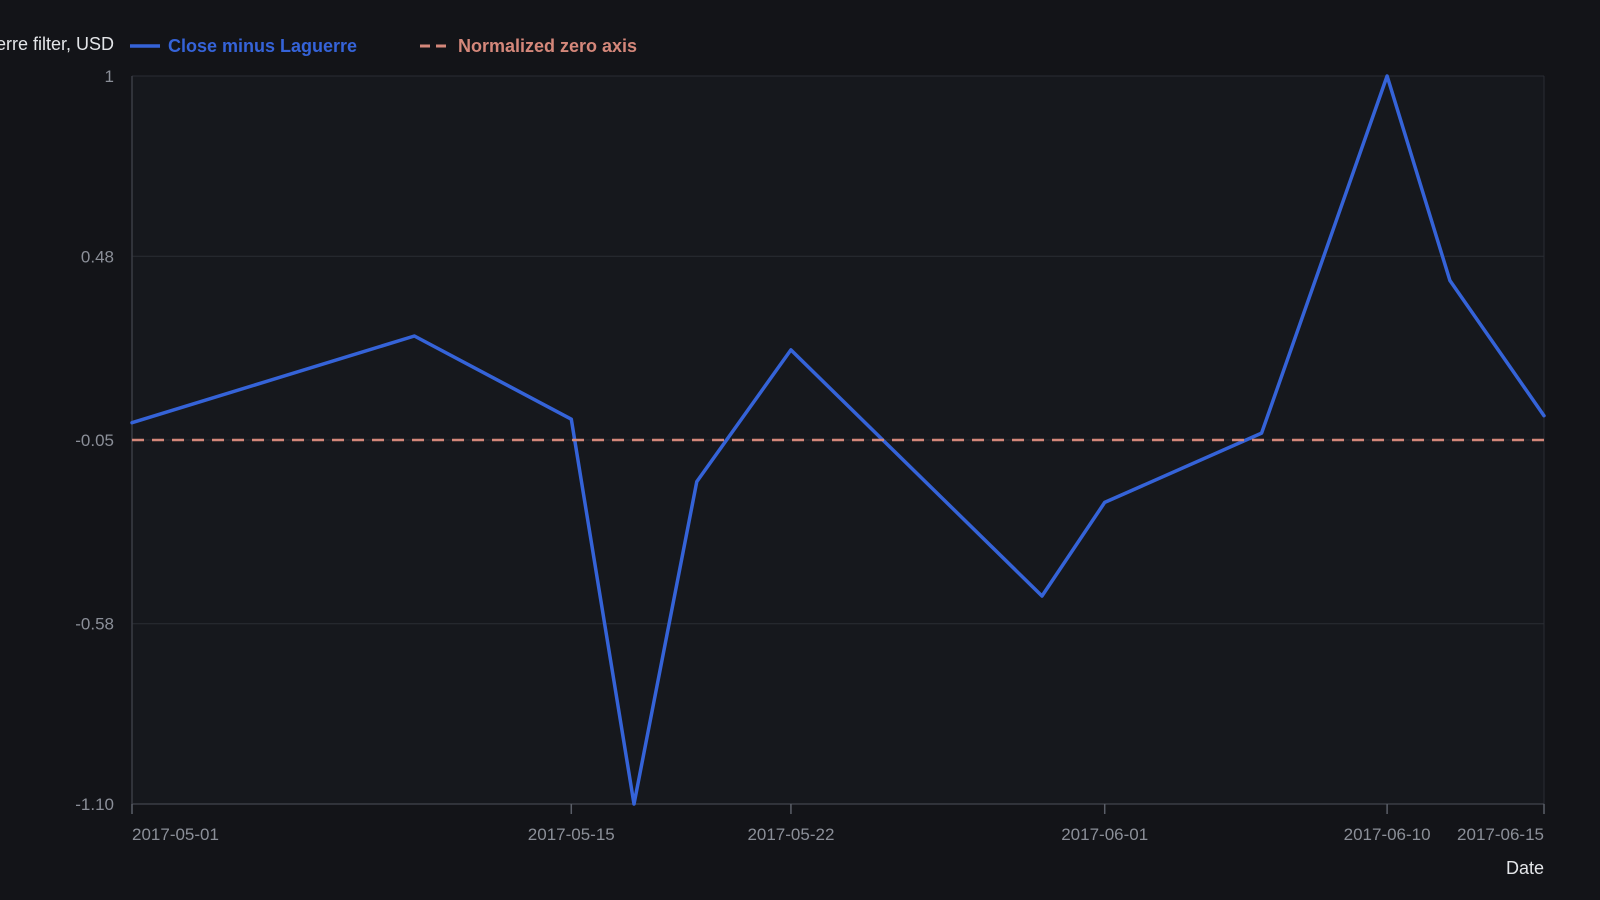  What do you see at coordinates (383, 46) in the screenshot?
I see `legend: Close minus Laguerre Normalized zero axis` at bounding box center [383, 46].